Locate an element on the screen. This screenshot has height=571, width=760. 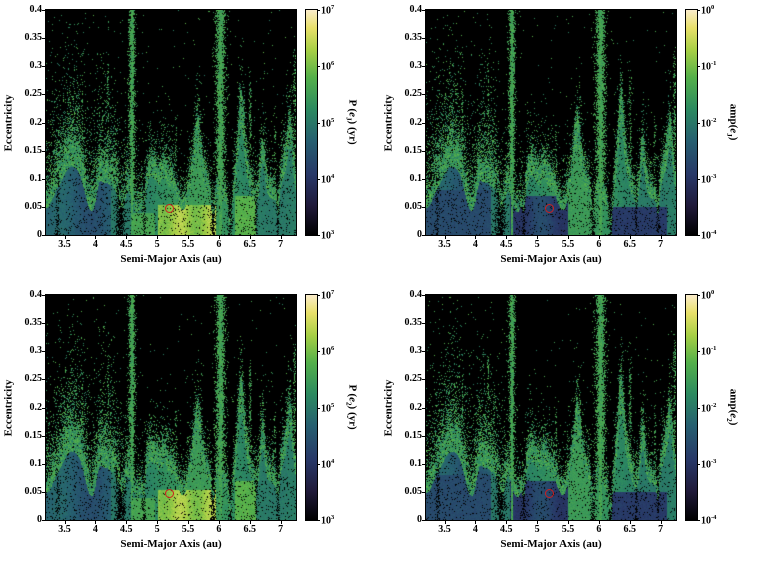
colorbar-tick-exponent: 7 is located at coordinates (333, 7).